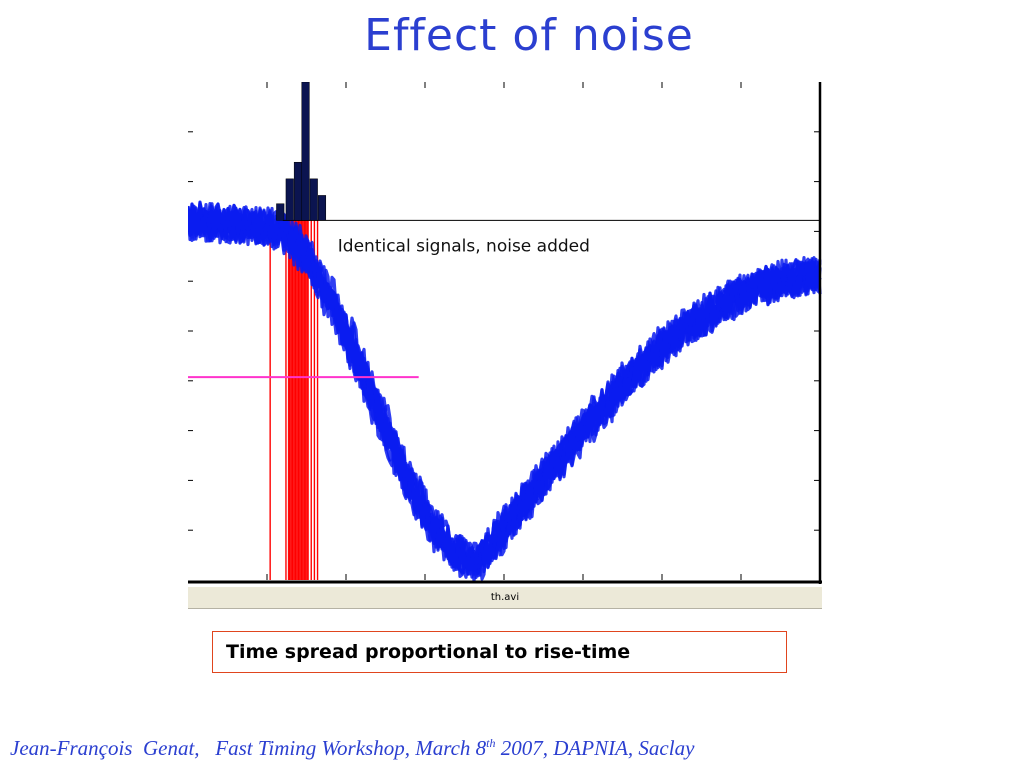 The image size is (1024, 768). What do you see at coordinates (298, 400) in the screenshot?
I see `crossing-band` at bounding box center [298, 400].